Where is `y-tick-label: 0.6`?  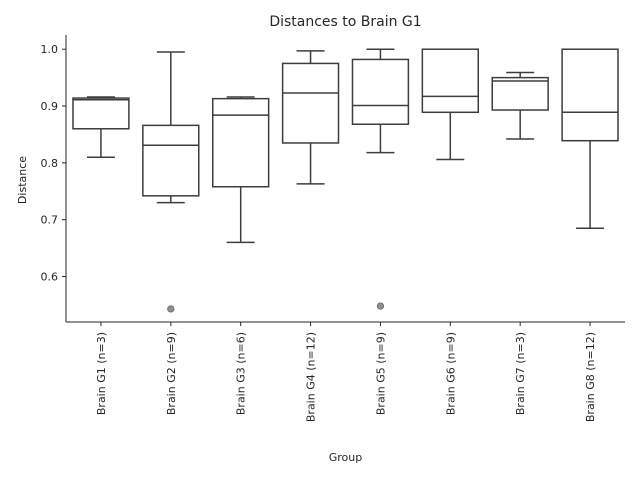
y-tick-label: 0.6 is located at coordinates (50, 277).